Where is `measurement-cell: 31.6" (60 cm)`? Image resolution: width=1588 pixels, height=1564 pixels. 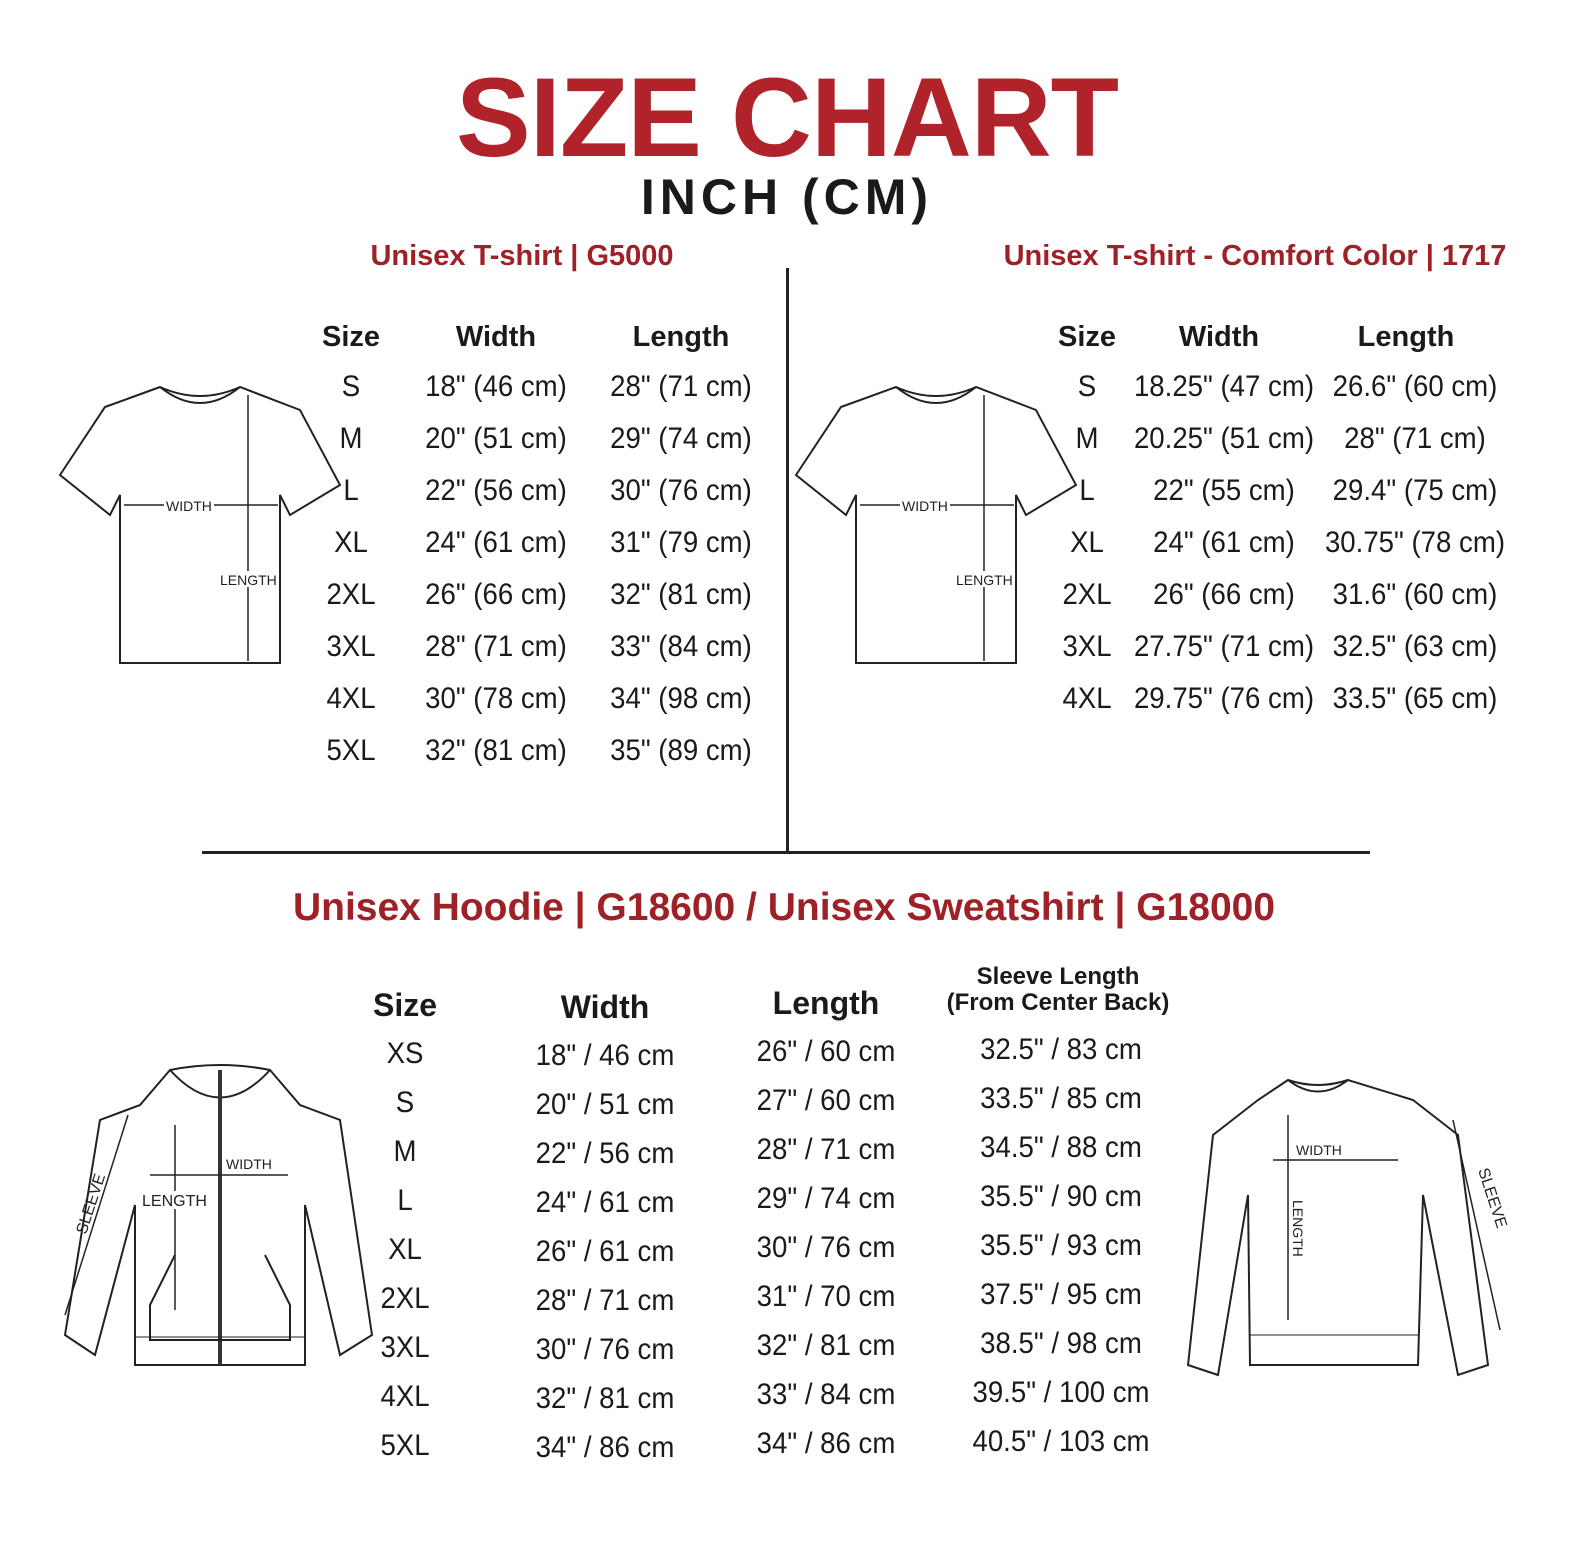
measurement-cell: 31.6" (60 cm) is located at coordinates (1415, 594).